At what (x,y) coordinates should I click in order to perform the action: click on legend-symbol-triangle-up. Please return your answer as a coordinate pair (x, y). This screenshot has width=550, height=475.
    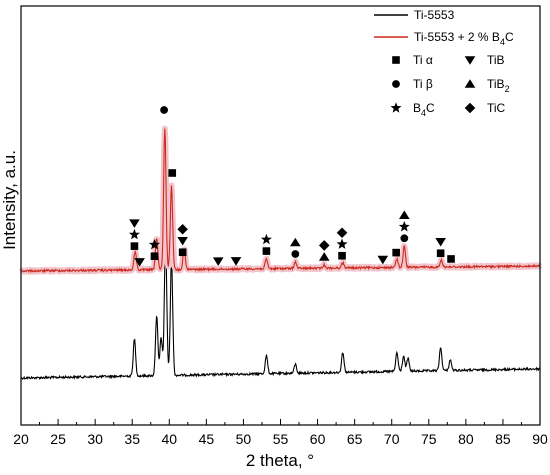
    Looking at the image, I should click on (470, 83).